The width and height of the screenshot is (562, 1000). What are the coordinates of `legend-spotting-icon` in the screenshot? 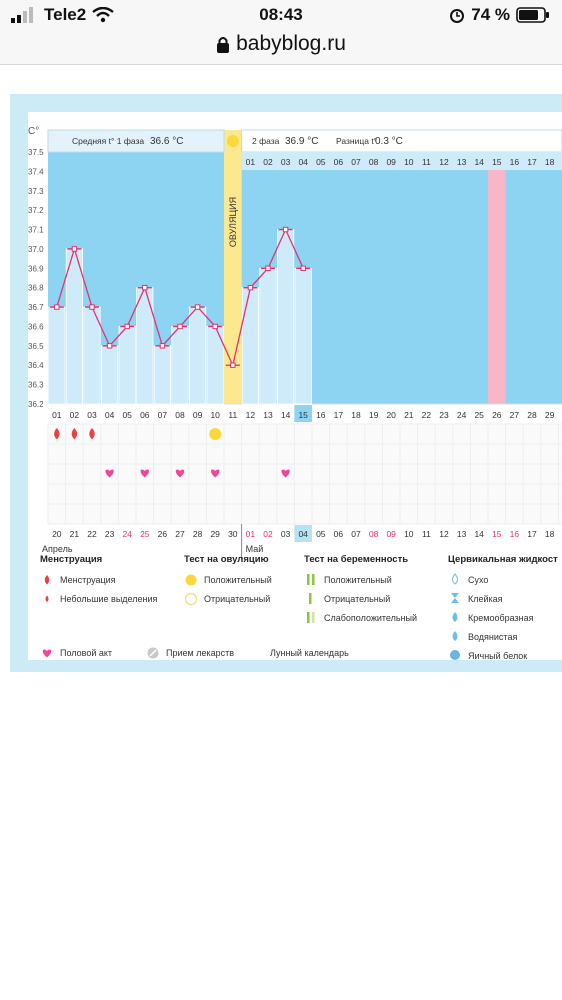 It's located at (47, 599).